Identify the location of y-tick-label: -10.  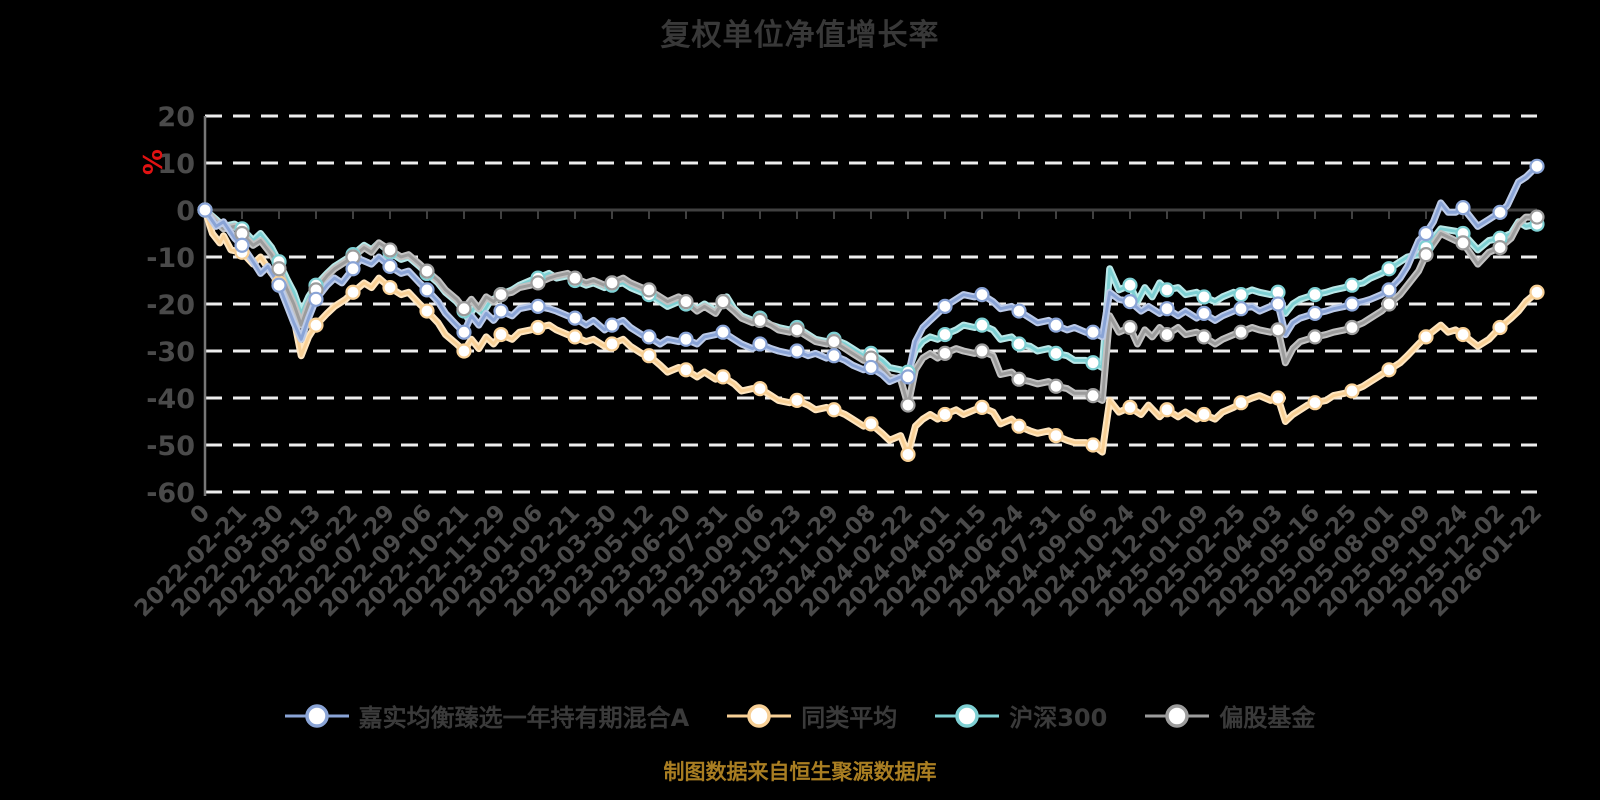
(170, 258).